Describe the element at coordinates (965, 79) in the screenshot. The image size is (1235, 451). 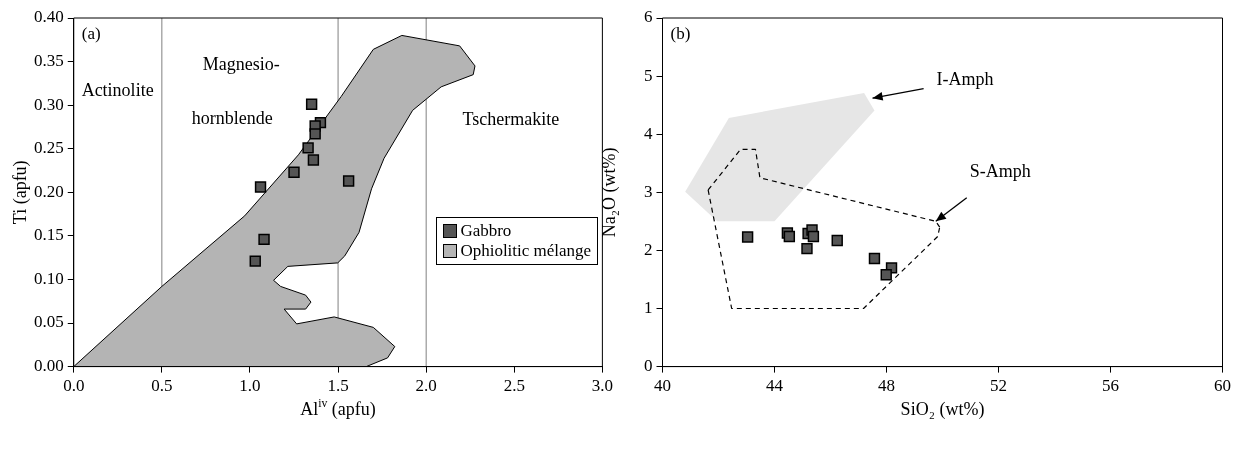
I see `annotation: I-Amph` at that location.